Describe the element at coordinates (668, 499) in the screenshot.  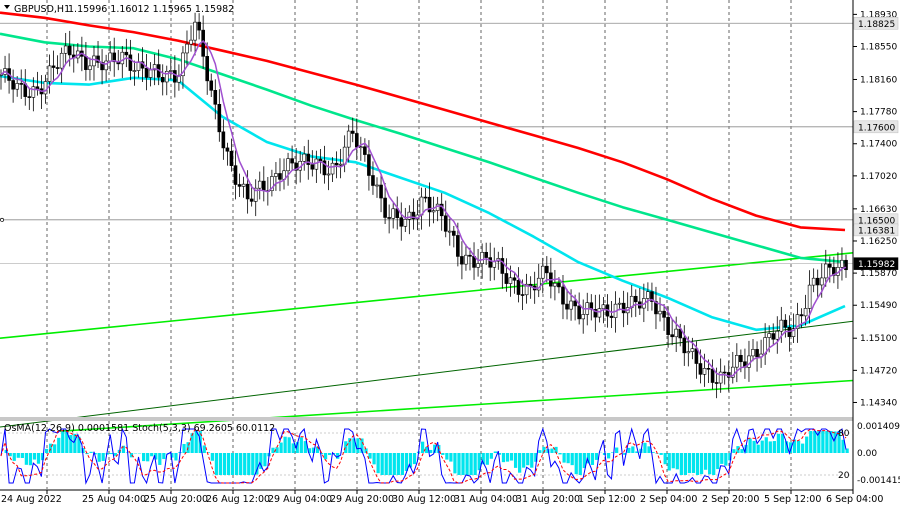
I see `time-tick-label: 2 Sep 04:00` at that location.